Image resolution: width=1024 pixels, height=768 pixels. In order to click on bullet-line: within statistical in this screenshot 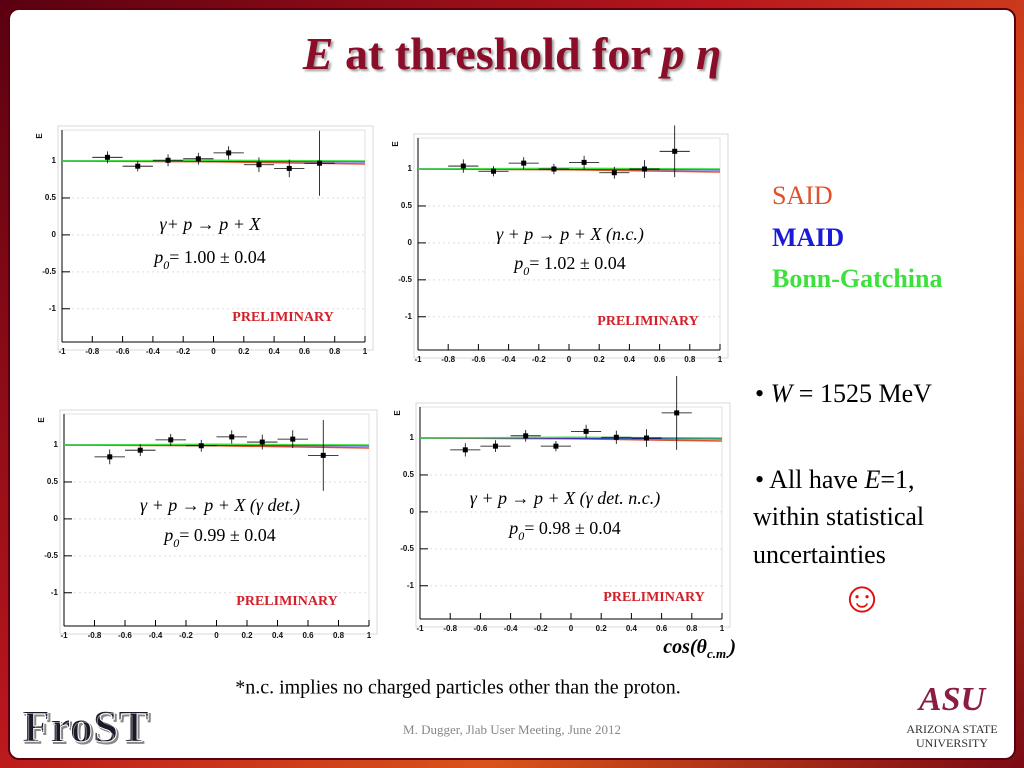, I will do `click(838, 516)`.